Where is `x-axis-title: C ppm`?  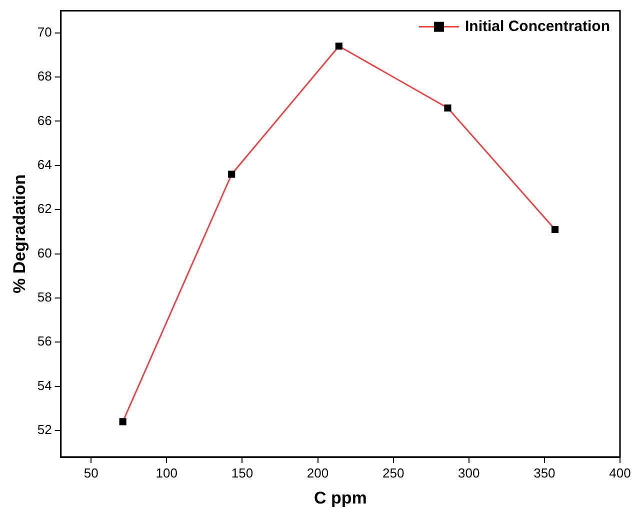
x-axis-title: C ppm is located at coordinates (340, 498).